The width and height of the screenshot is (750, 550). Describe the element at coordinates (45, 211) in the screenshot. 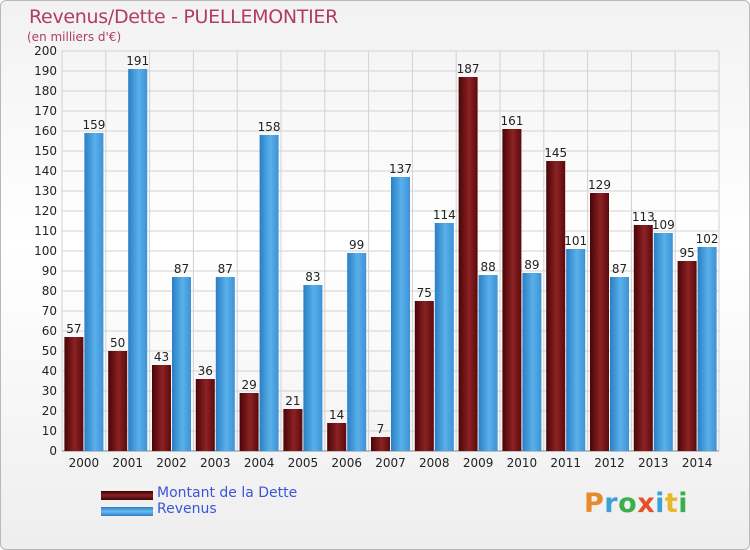

I see `y-tick-label: 120` at that location.